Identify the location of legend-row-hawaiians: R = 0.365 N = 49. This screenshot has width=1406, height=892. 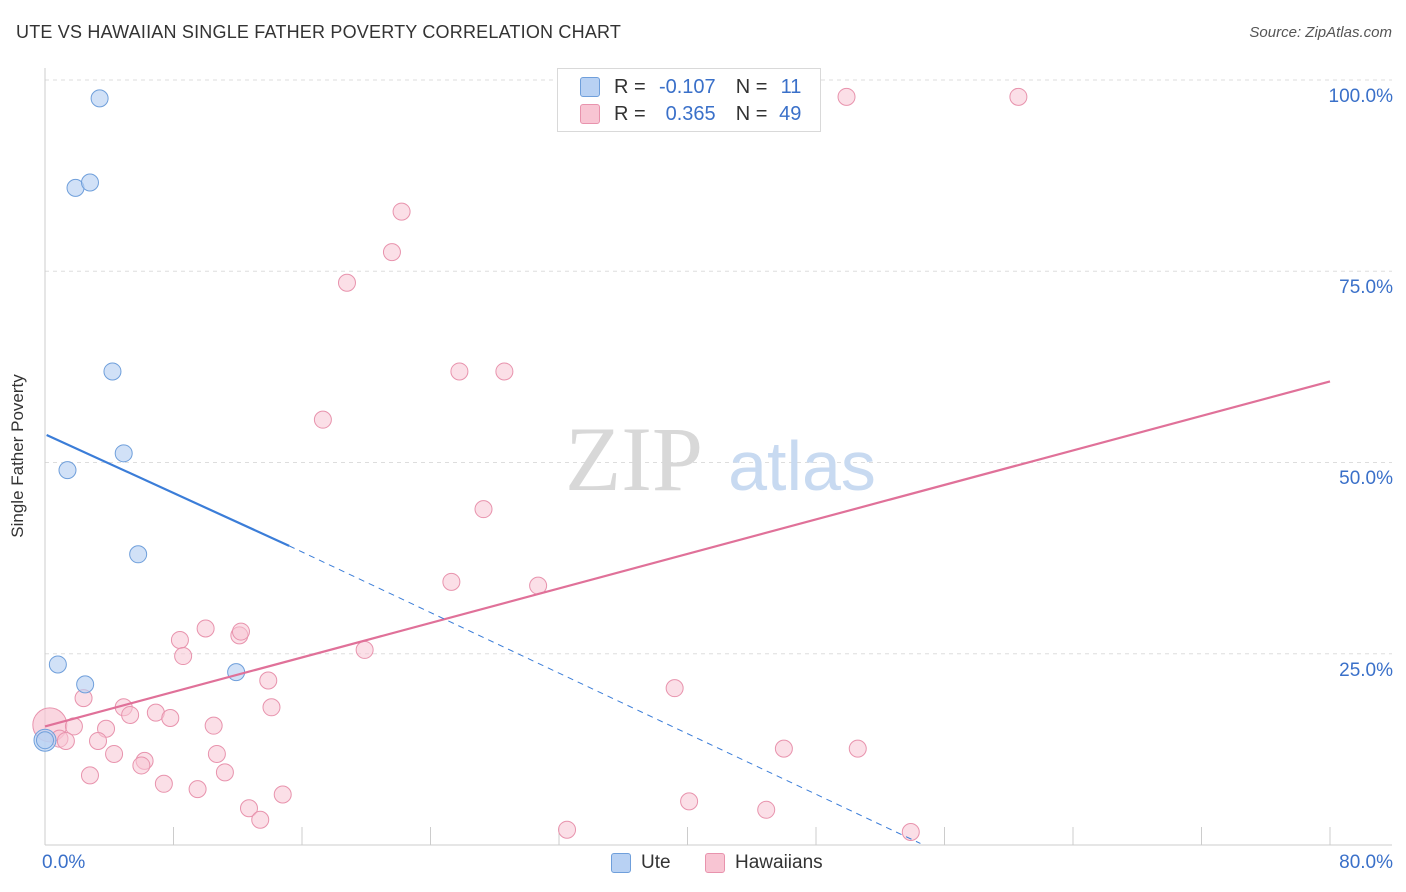
(690, 114).